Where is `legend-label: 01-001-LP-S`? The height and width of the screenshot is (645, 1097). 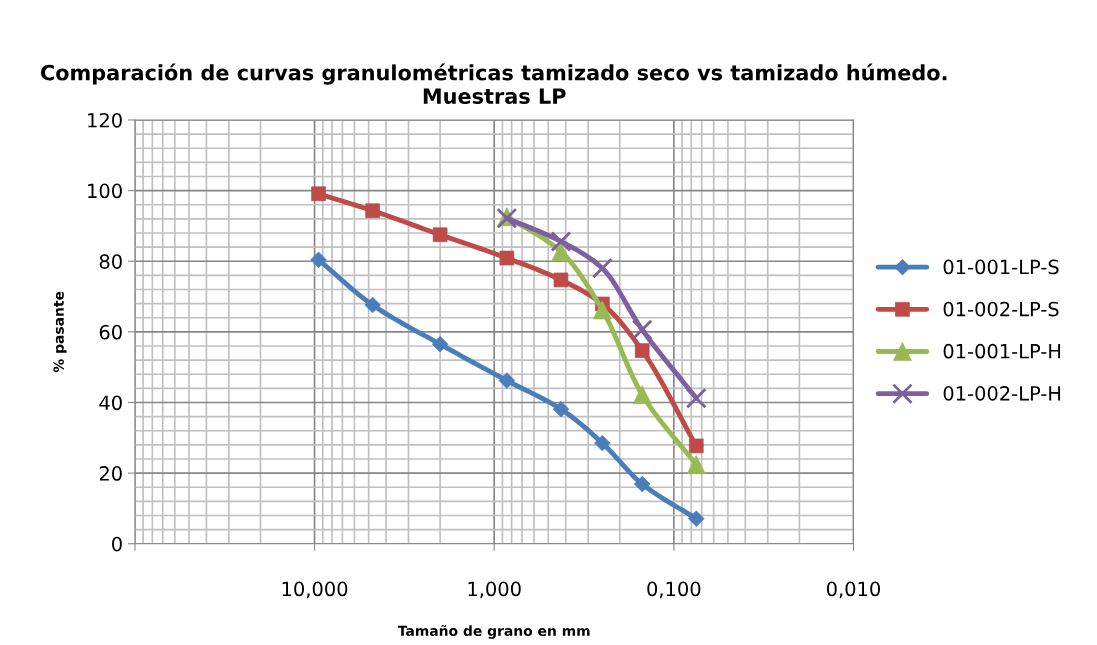 legend-label: 01-001-LP-S is located at coordinates (1001, 267).